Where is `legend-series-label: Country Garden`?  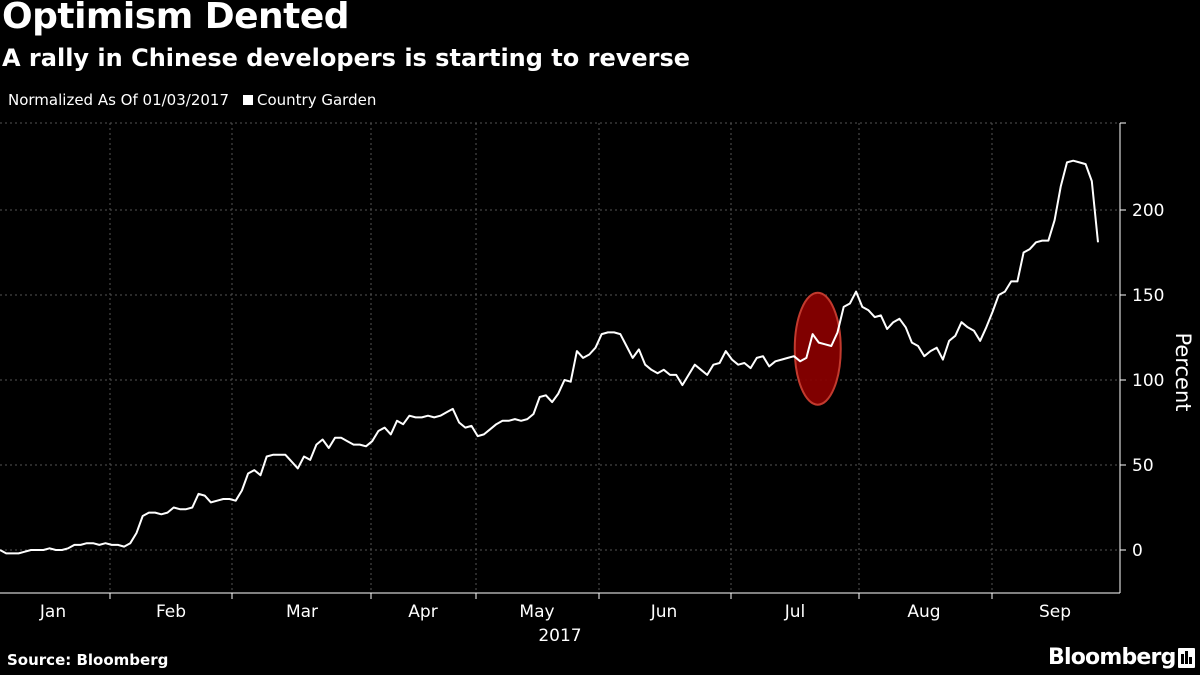
legend-series-label: Country Garden is located at coordinates (317, 100).